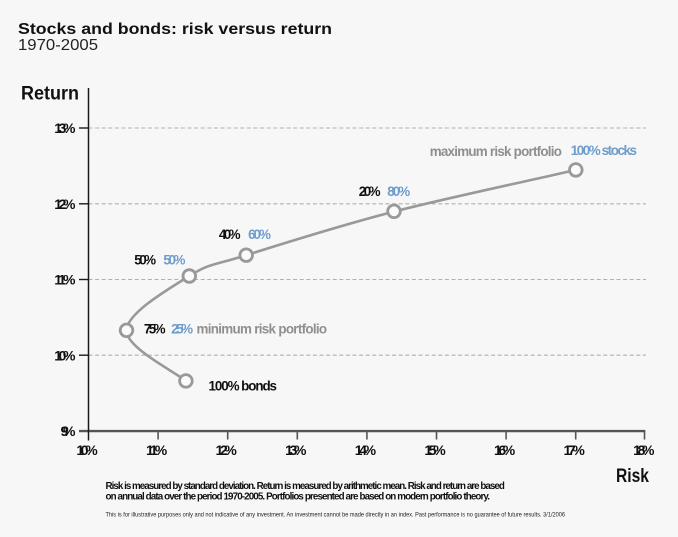 This screenshot has height=537, width=678. I want to click on svg-text: 75%, so click(155, 329).